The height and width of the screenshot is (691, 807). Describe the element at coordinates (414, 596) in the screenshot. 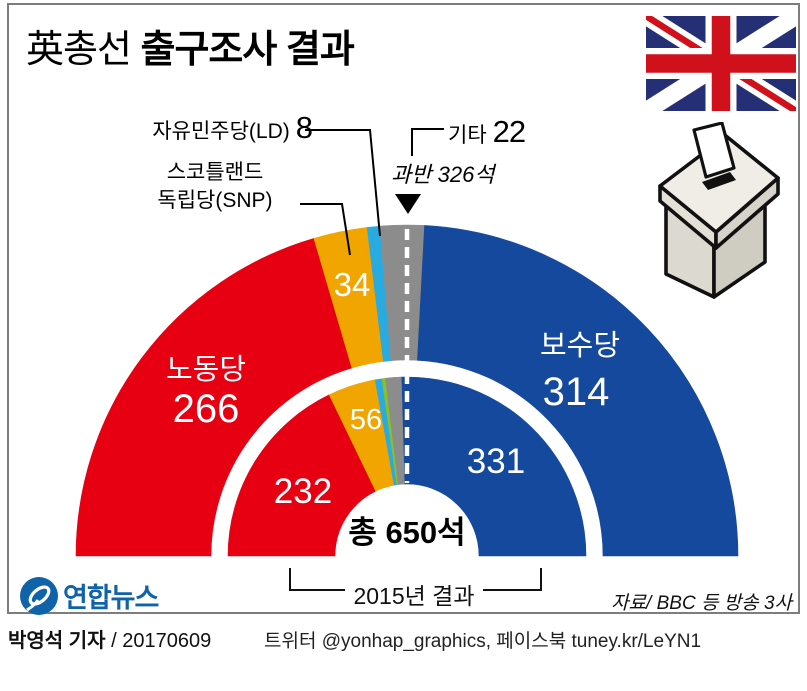

I see `ring-2015-caption: 2015년 결과` at that location.